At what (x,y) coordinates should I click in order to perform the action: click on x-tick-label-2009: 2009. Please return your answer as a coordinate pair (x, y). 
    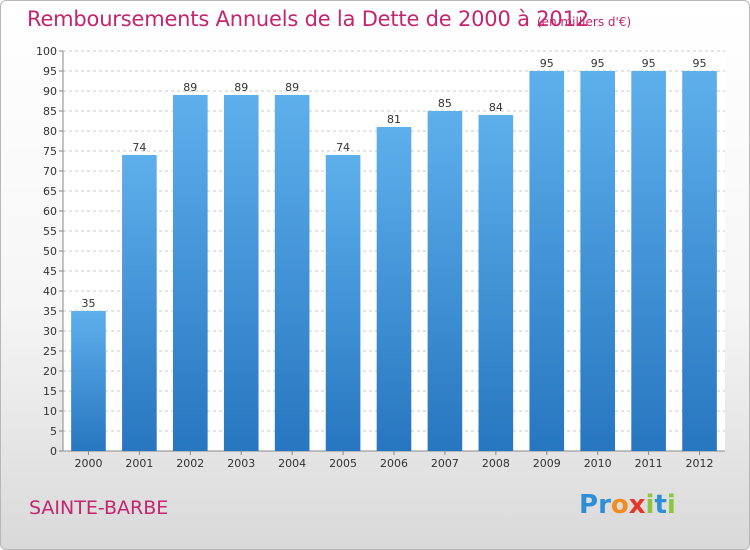
    Looking at the image, I should click on (547, 463).